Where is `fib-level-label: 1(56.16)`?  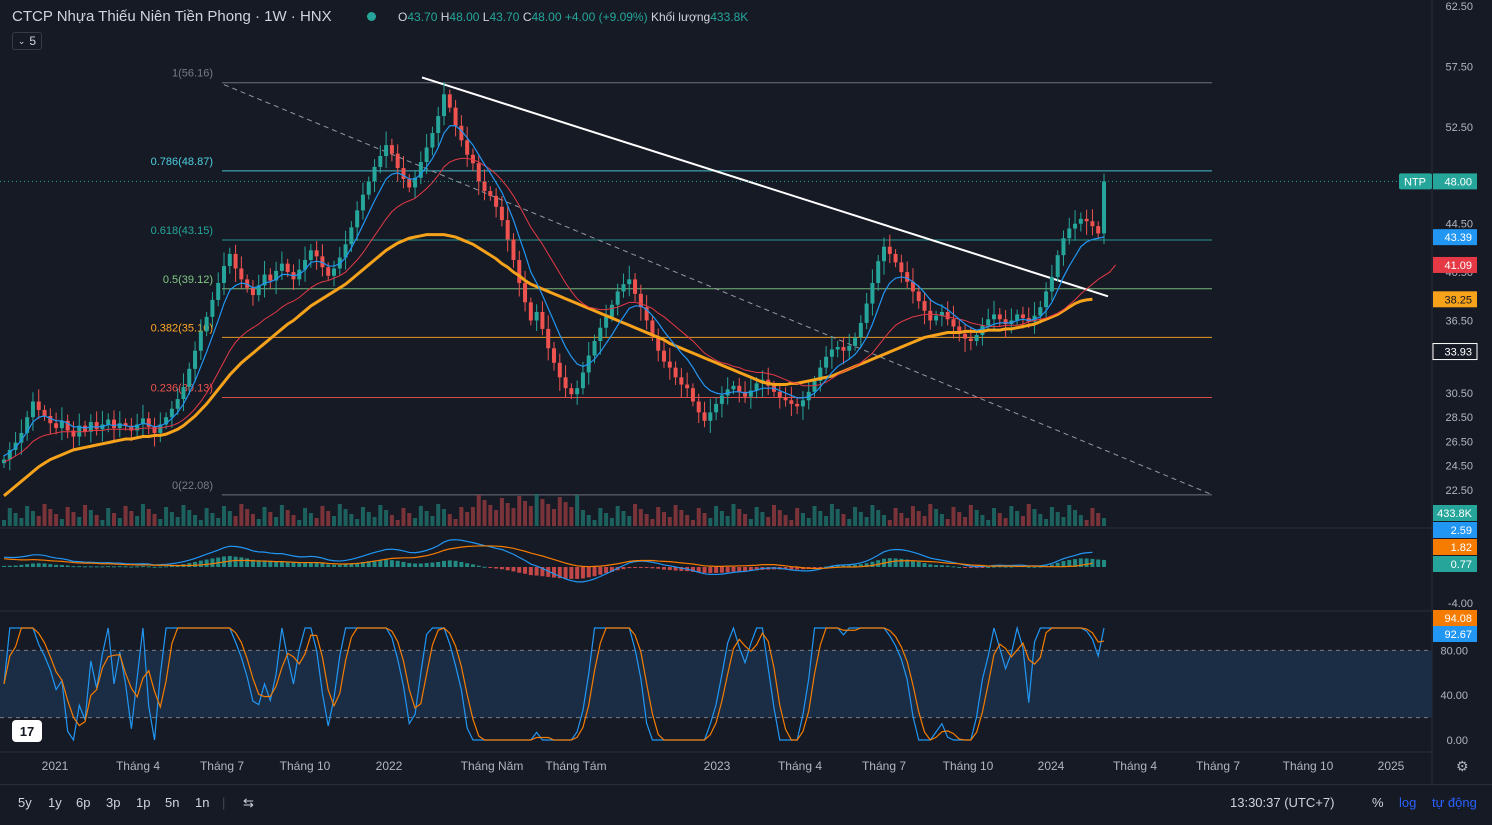 fib-level-label: 1(56.16) is located at coordinates (192, 74).